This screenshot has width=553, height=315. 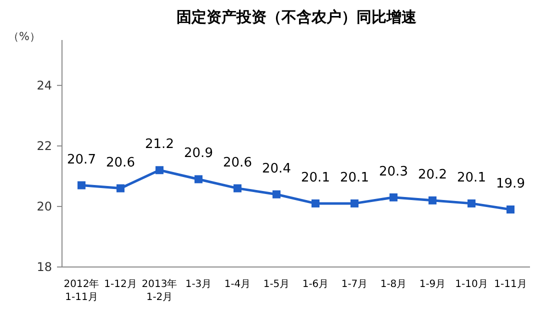 I want to click on x-tick-label: 1-3月, so click(x=198, y=284).